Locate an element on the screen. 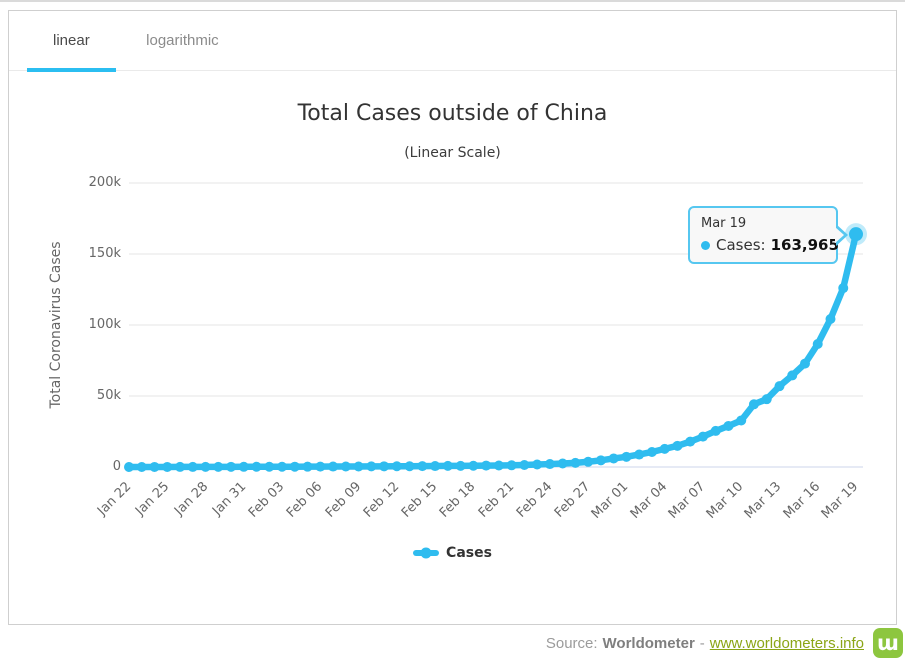  source-dash: - is located at coordinates (702, 643).